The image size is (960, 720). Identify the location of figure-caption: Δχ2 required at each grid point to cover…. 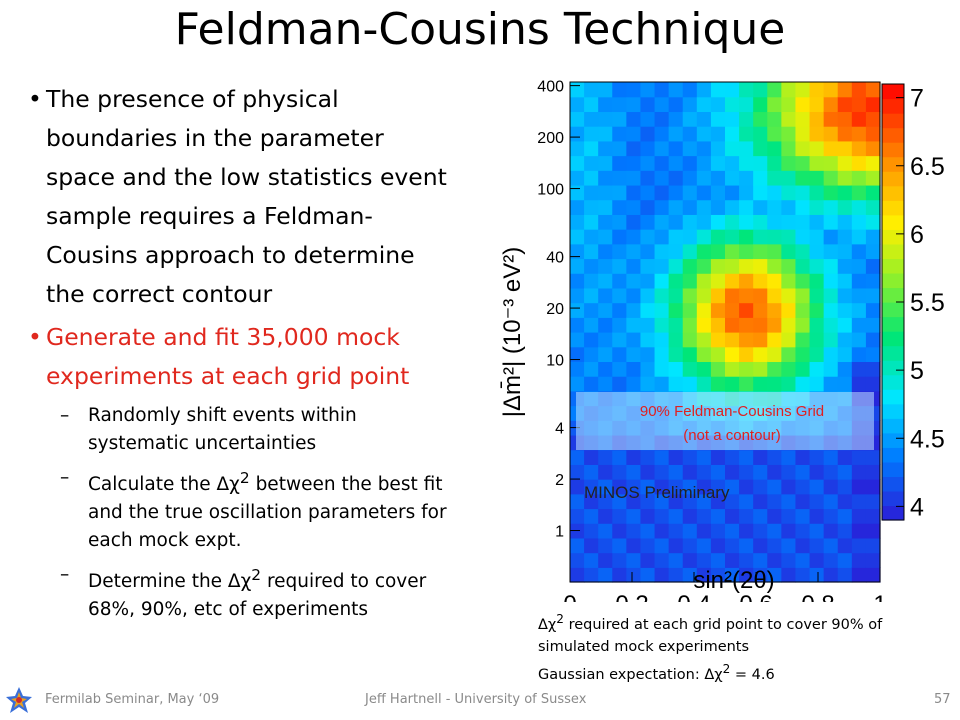
(748, 647).